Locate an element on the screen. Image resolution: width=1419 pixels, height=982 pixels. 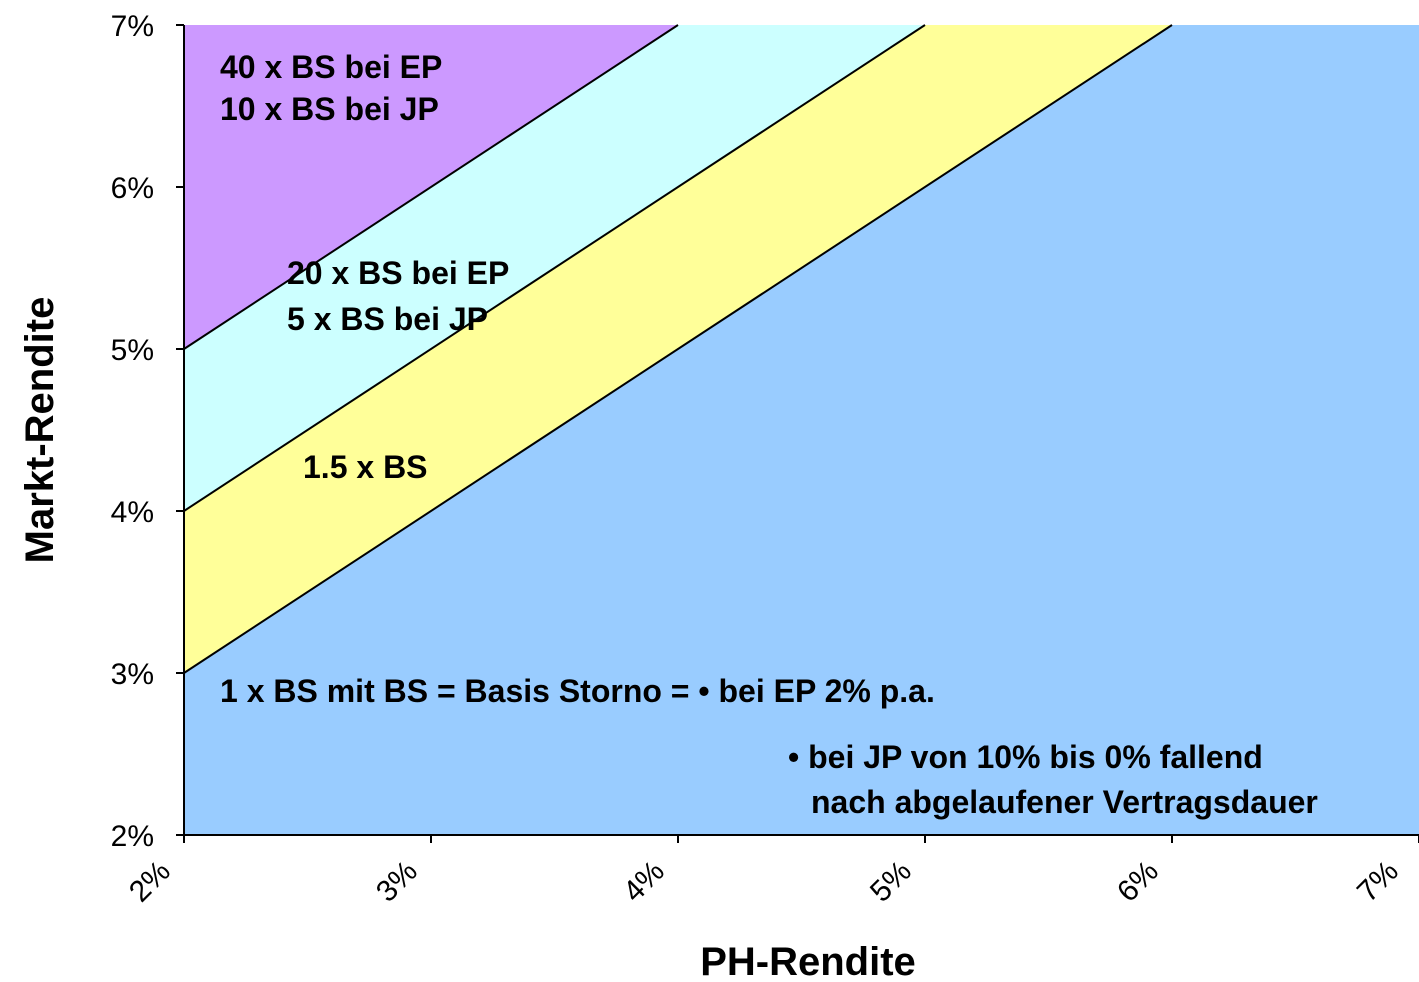
annotation-region4-line2: 10 x BS bei JP is located at coordinates (329, 109).